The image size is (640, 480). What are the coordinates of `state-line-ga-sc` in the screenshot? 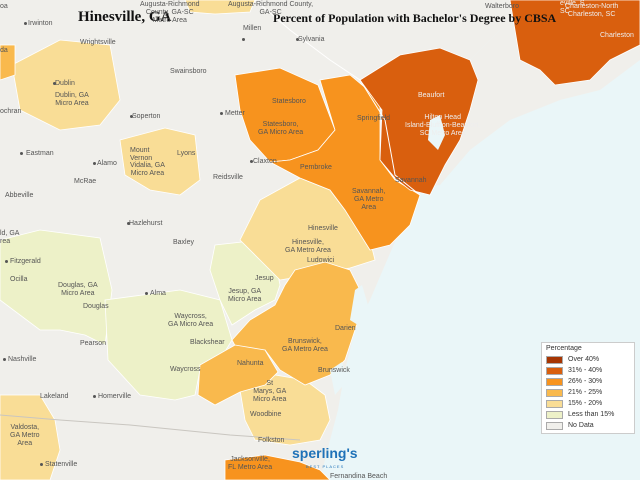 It's located at (337, 98).